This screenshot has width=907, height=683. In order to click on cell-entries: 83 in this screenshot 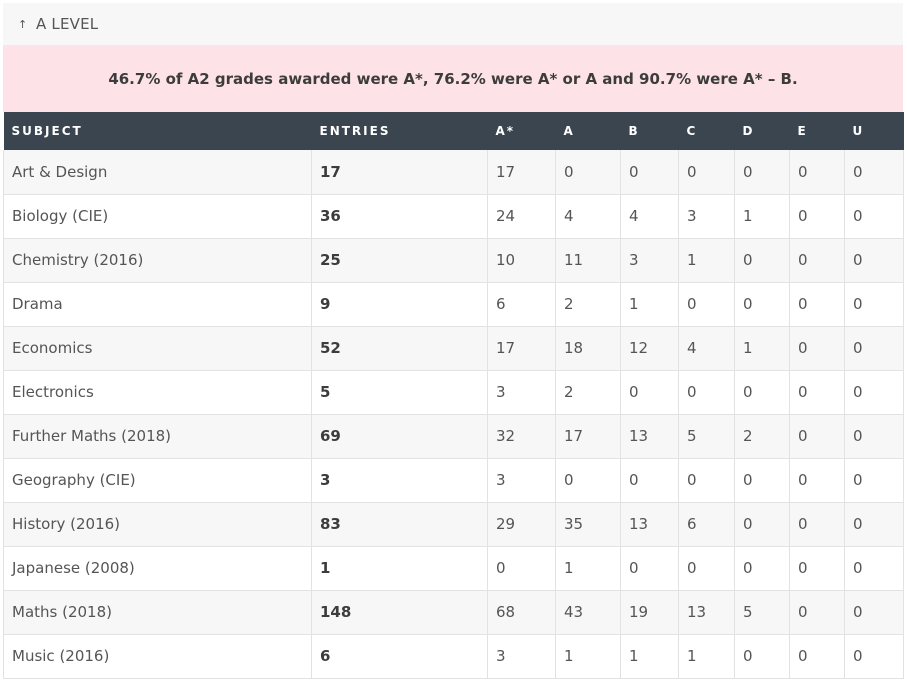, I will do `click(399, 524)`.